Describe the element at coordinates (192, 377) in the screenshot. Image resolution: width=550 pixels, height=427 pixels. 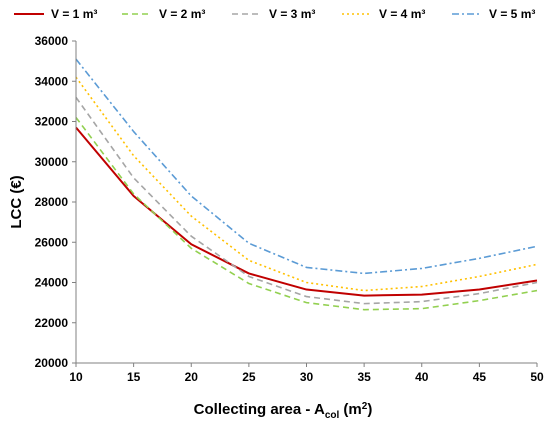
I see `x-tick-label: 20` at that location.